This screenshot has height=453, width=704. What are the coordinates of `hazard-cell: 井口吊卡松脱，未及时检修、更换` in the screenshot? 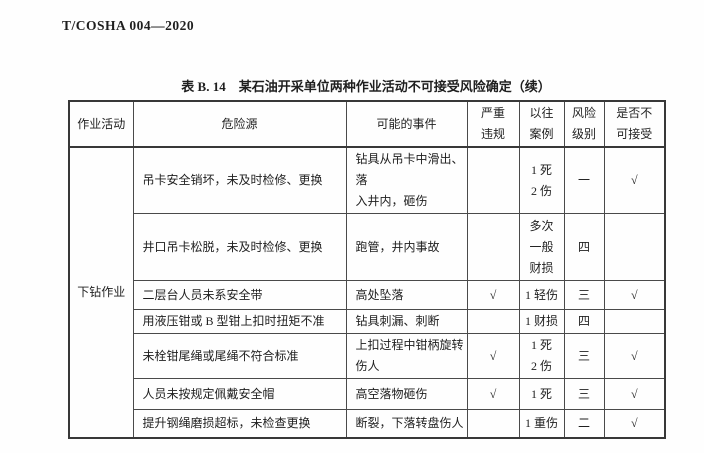 It's located at (239, 247).